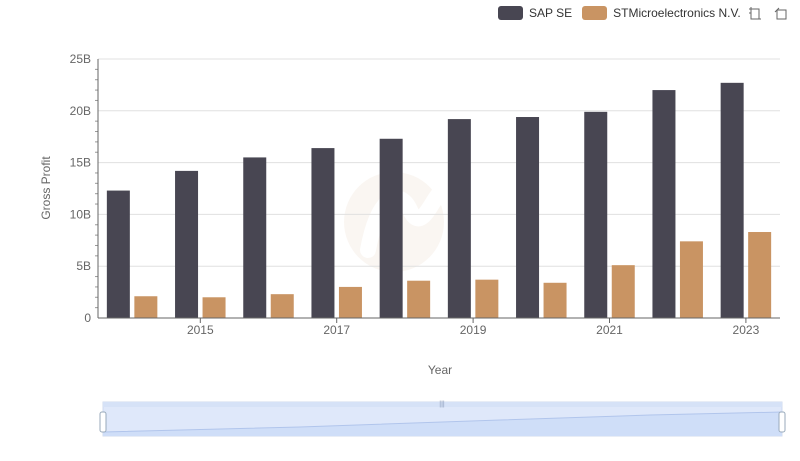 This screenshot has height=461, width=800. I want to click on bar-stm-2016, so click(282, 306).